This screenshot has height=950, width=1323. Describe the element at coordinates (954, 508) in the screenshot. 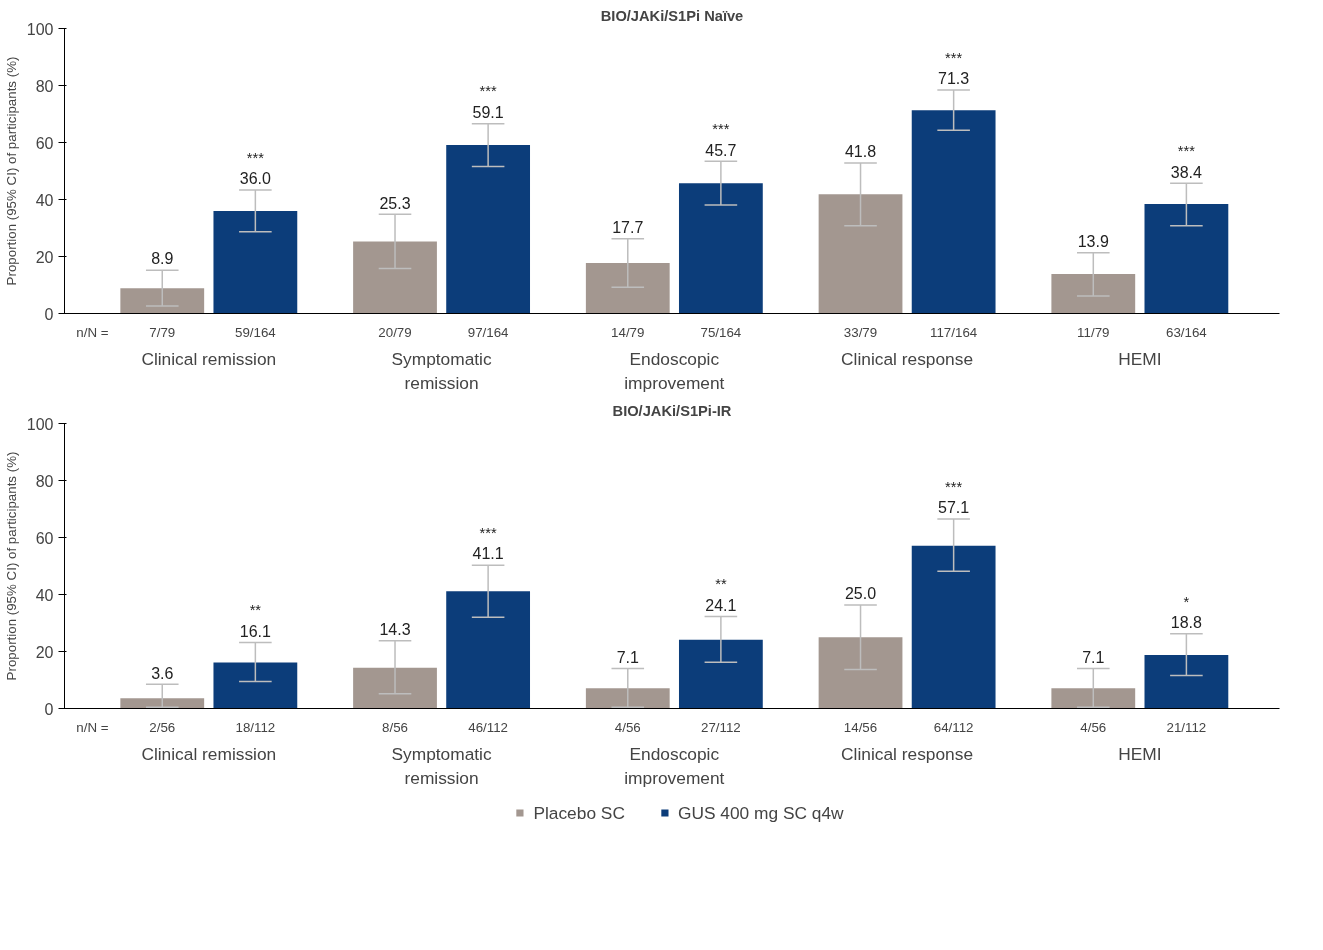

I see `data-label: 57.1` at that location.